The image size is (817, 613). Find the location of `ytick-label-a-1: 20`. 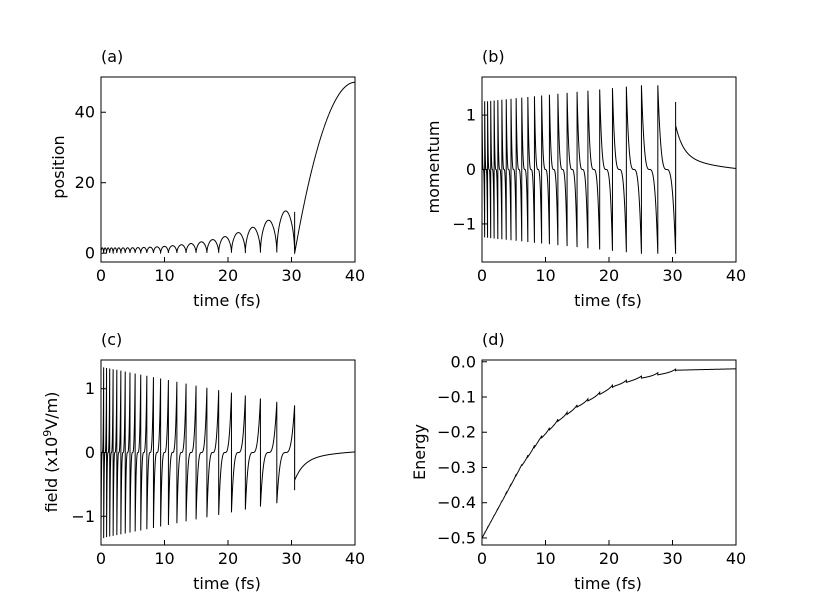

ytick-label-a-1: 20 is located at coordinates (85, 182).